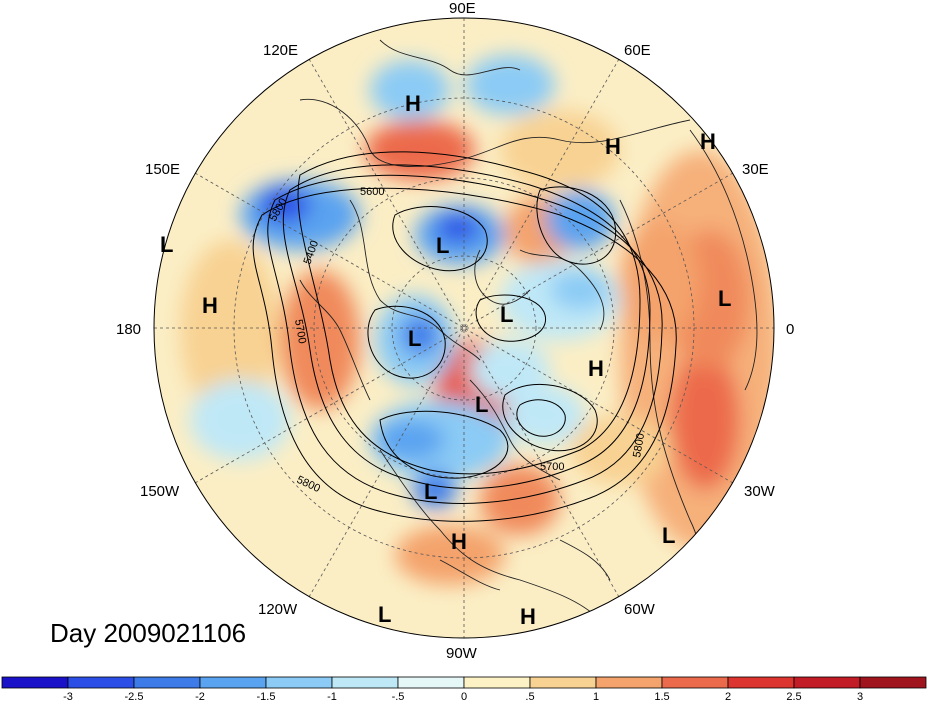  Describe the element at coordinates (278, 609) in the screenshot. I see `lon-label-120w: 120W` at that location.